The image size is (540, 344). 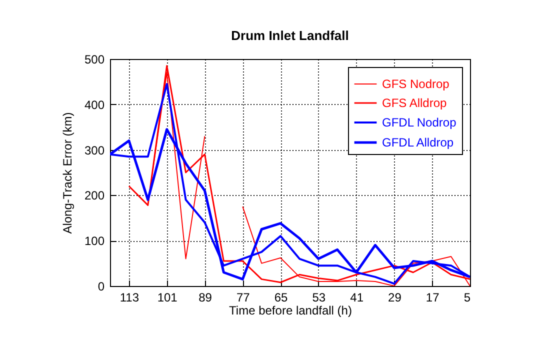 What do you see at coordinates (94, 105) in the screenshot?
I see `y-tick-label: 400` at bounding box center [94, 105].